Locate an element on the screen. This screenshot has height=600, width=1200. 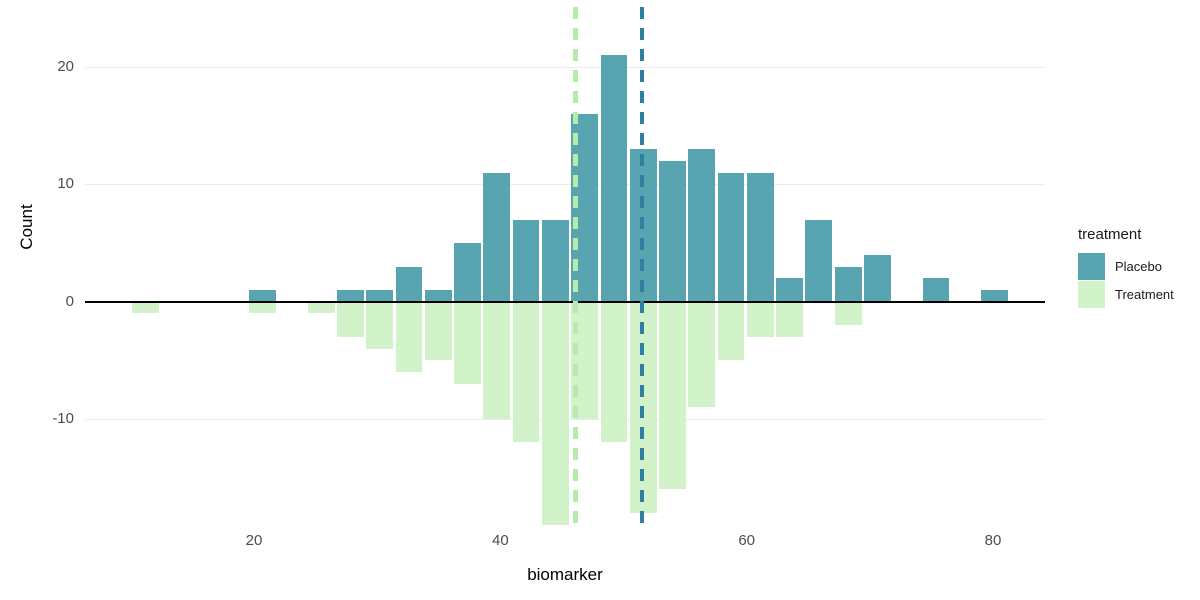
legend: treatment Placebo Treatment is located at coordinates (1138, 267).